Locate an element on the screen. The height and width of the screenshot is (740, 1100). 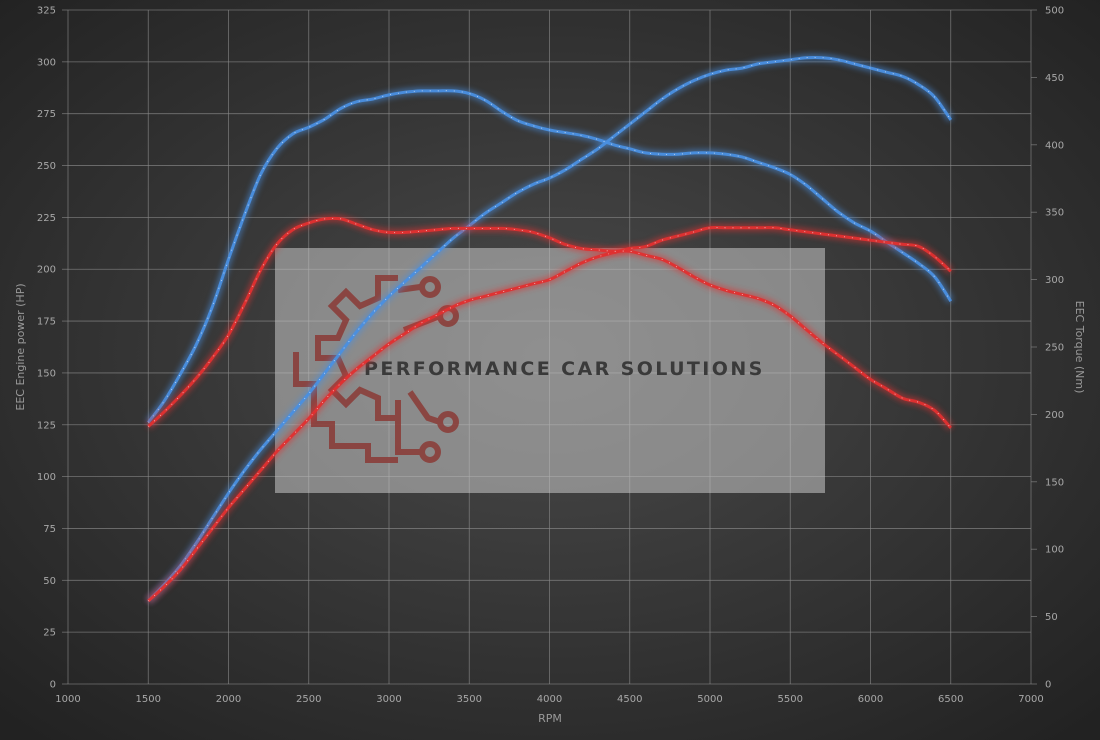
x-tick-label: 4500 is located at coordinates (629, 699).